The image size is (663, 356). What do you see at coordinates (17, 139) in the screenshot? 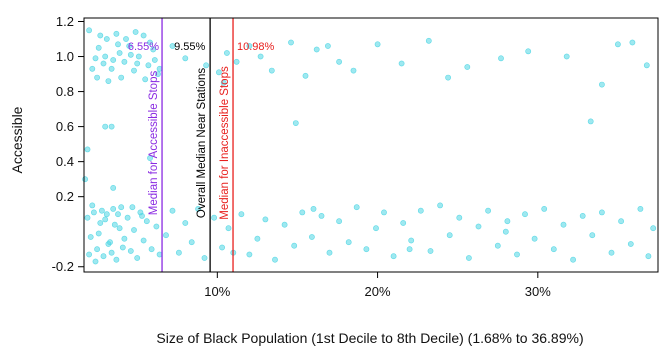
I see `y-axis-title: Accessible` at bounding box center [17, 139].